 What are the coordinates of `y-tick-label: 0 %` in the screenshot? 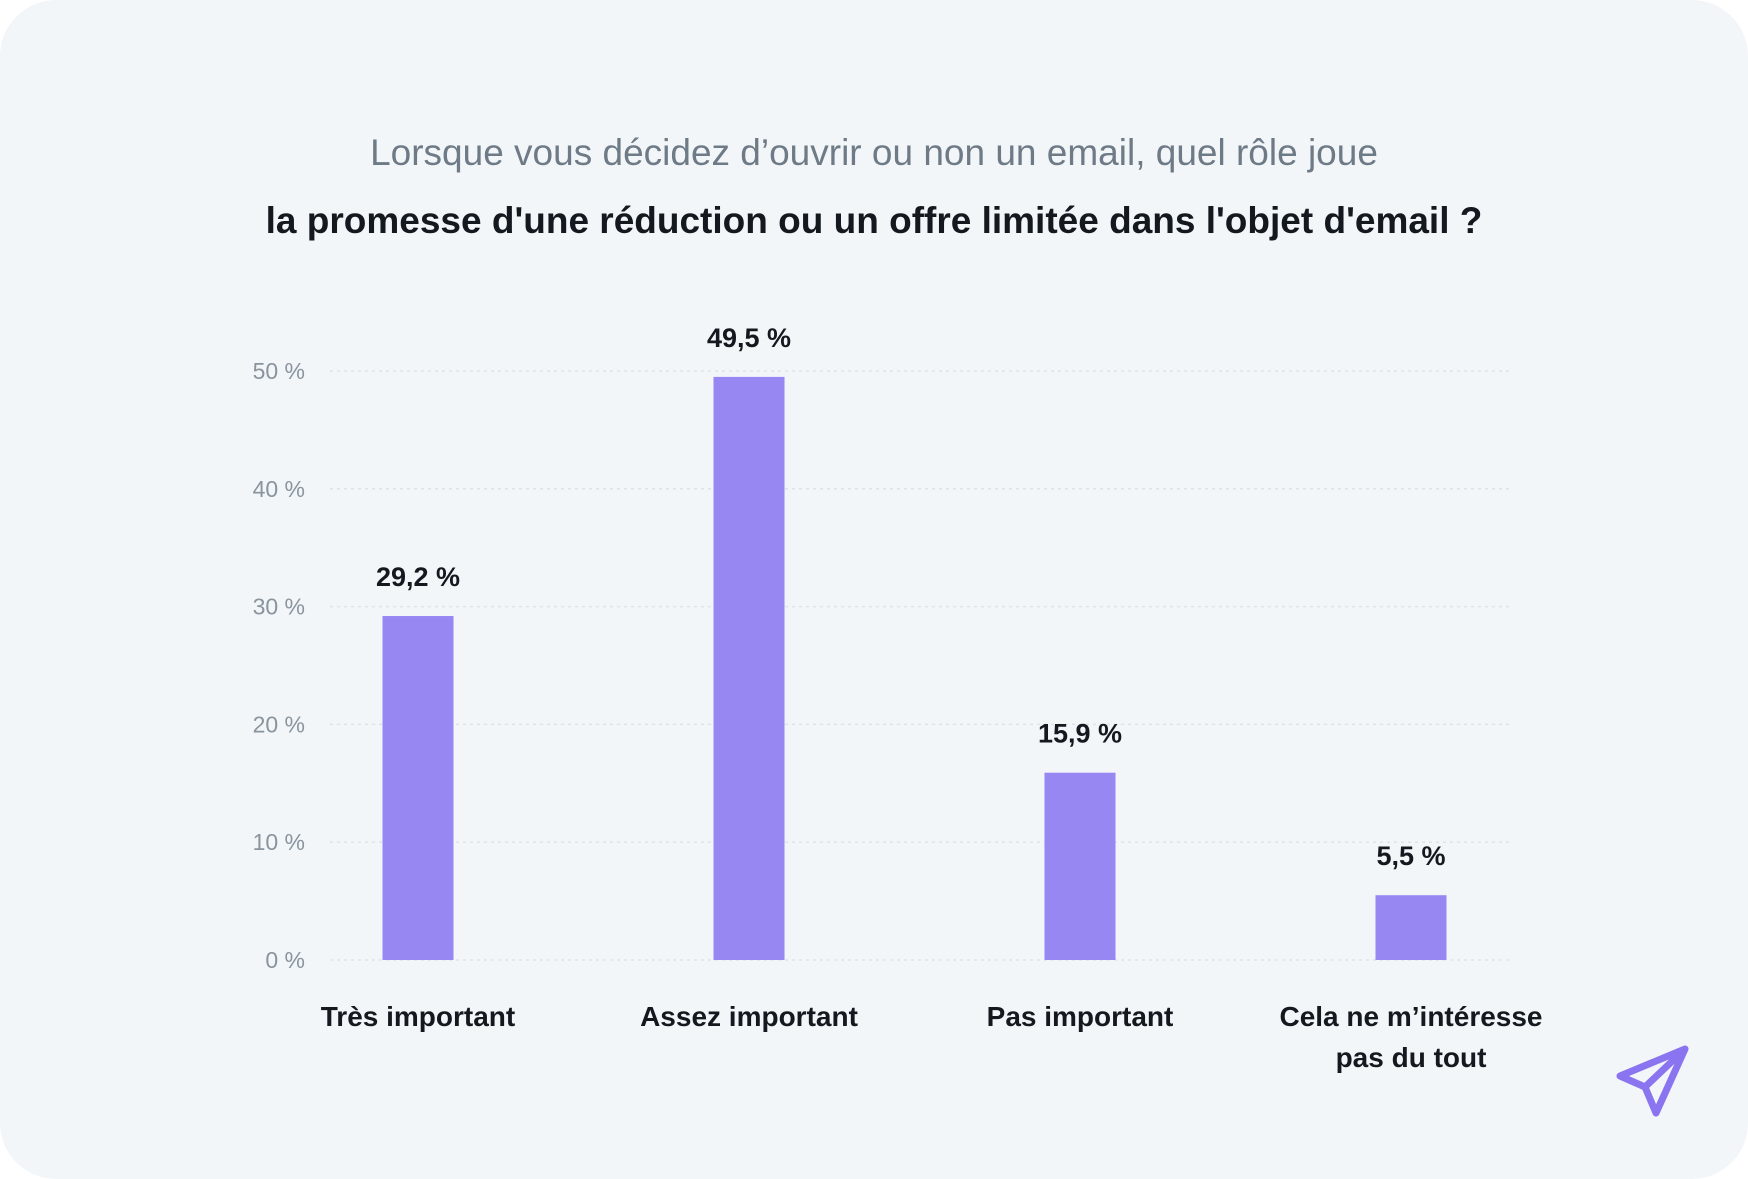 It's located at (285, 960).